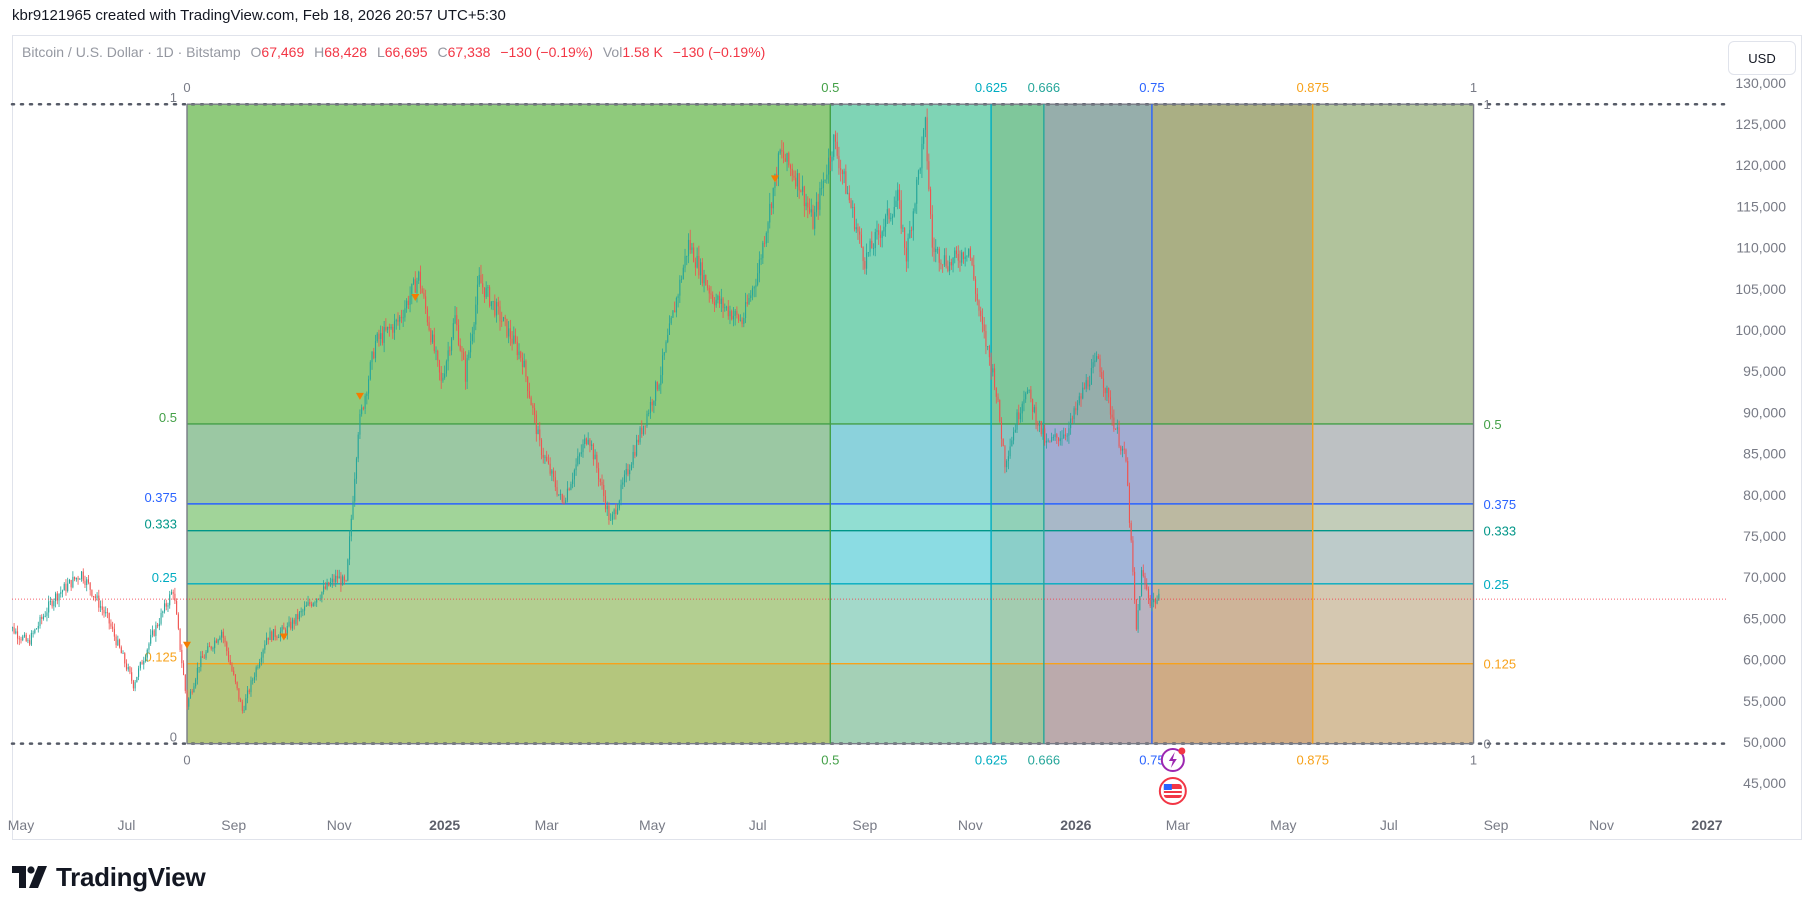 The width and height of the screenshot is (1814, 916). What do you see at coordinates (109, 877) in the screenshot?
I see `tradingview-logo: TradingView` at bounding box center [109, 877].